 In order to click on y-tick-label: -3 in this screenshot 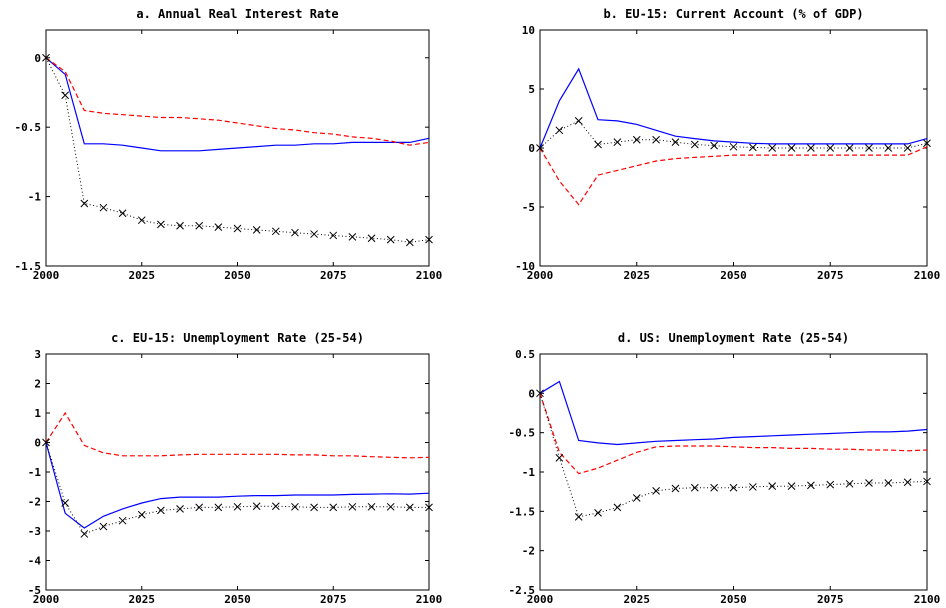, I will do `click(34, 531)`.